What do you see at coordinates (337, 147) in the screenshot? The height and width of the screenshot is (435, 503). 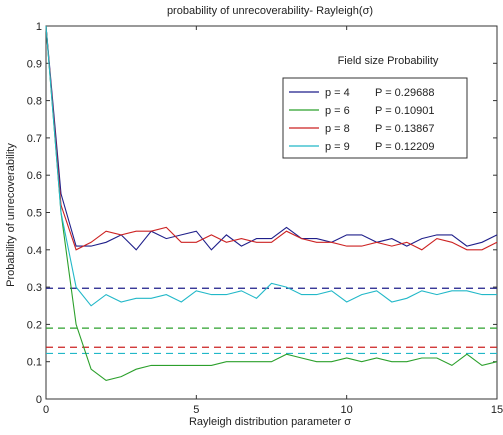 I see `legend-label-4: p = 9` at bounding box center [337, 147].